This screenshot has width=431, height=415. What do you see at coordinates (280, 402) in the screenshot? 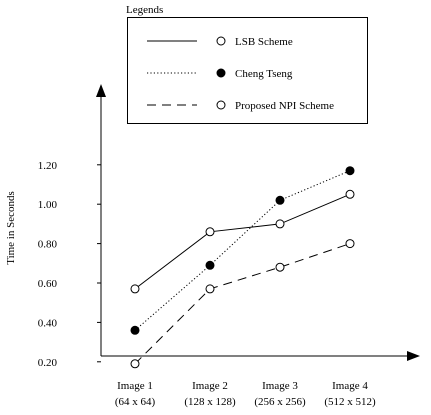
I see `x-category-sublabel: (256 x 256)` at bounding box center [280, 402].